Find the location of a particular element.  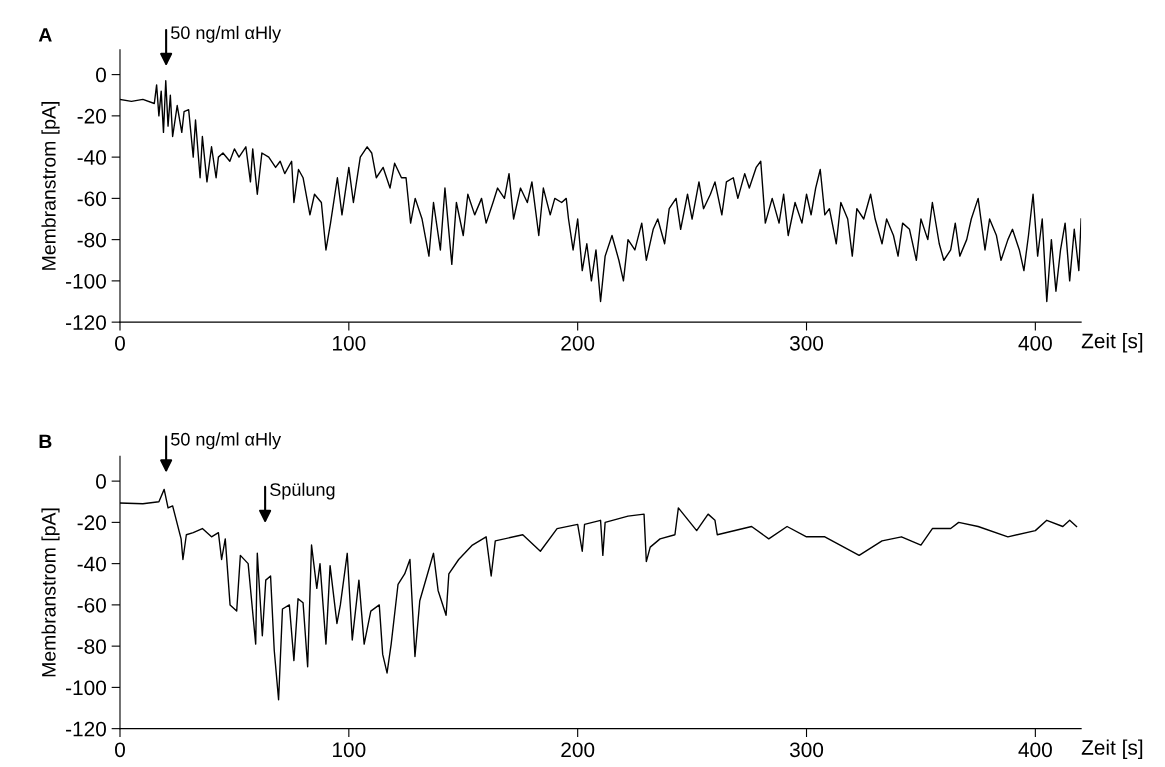

annotation: Spülung is located at coordinates (302, 491).